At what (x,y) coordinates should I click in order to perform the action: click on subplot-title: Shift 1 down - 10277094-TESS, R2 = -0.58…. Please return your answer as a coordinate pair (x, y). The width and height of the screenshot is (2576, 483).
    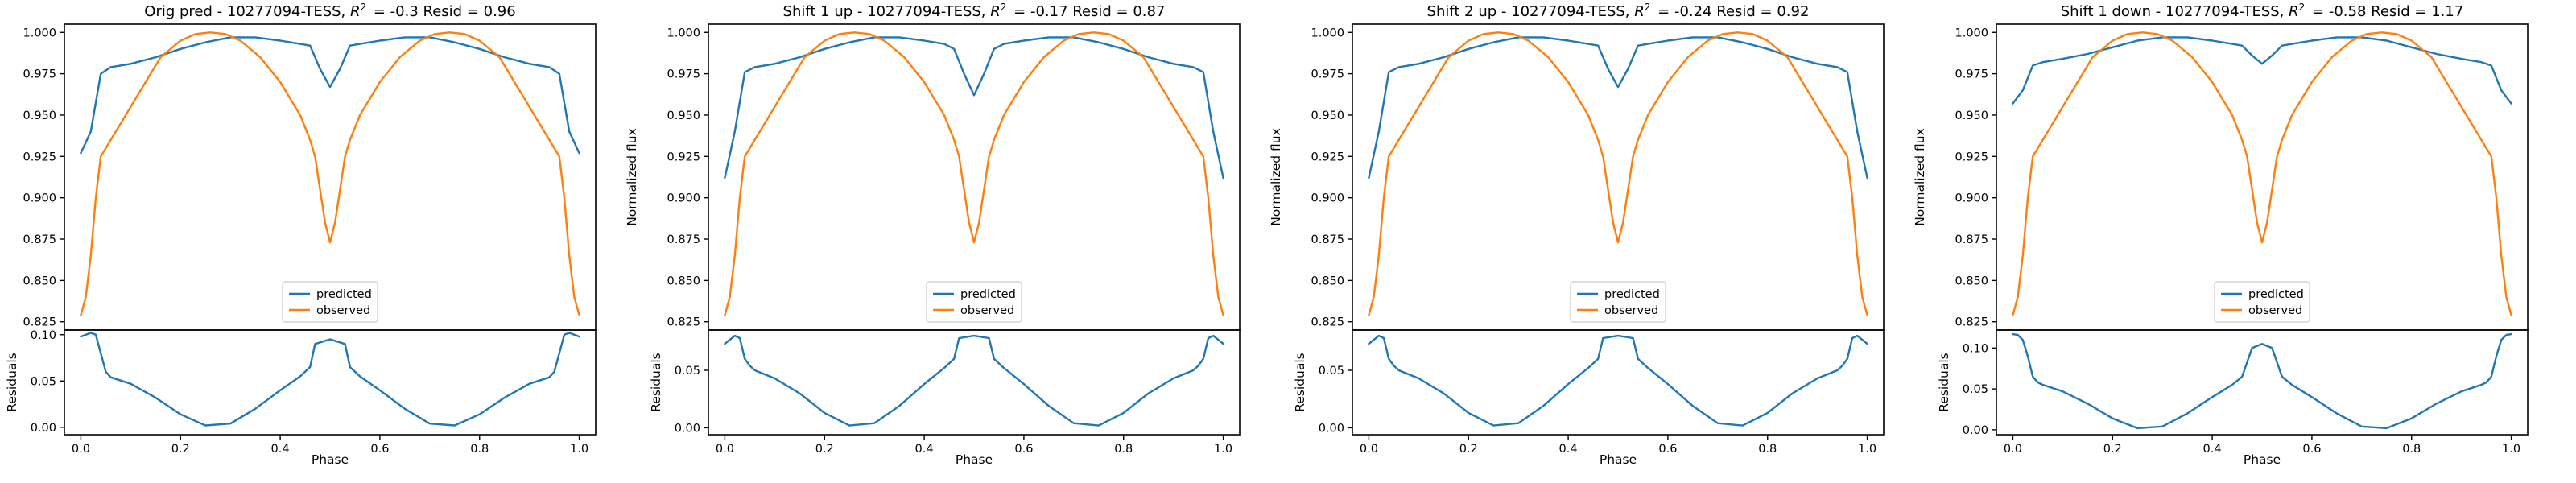
    Looking at the image, I should click on (2262, 11).